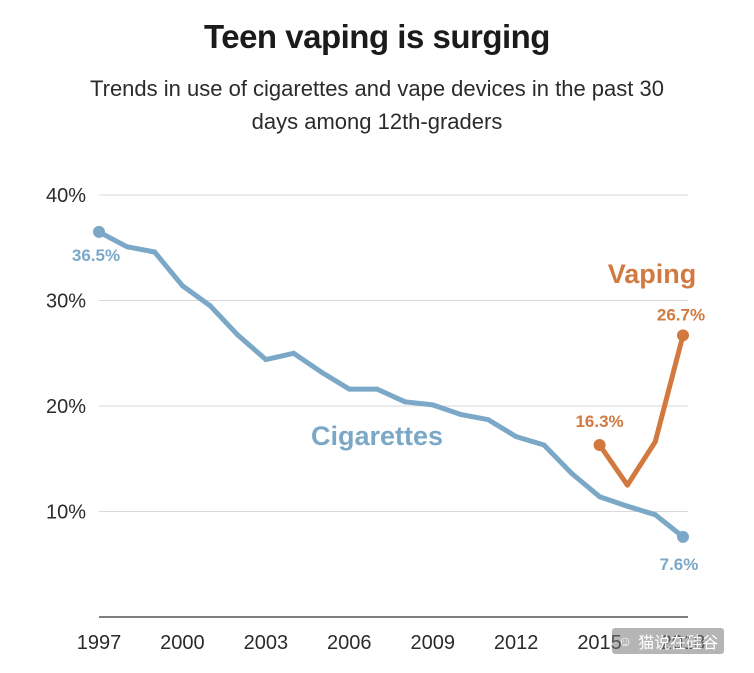 This screenshot has width=754, height=673. Describe the element at coordinates (599, 421) in the screenshot. I see `vaping-value-label: 16.3%` at that location.